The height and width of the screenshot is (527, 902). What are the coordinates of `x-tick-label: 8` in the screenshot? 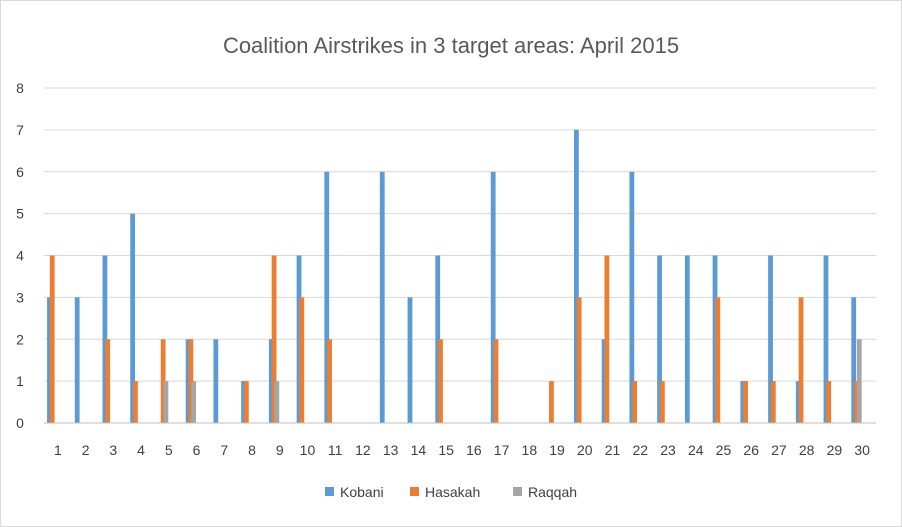 It's located at (252, 450).